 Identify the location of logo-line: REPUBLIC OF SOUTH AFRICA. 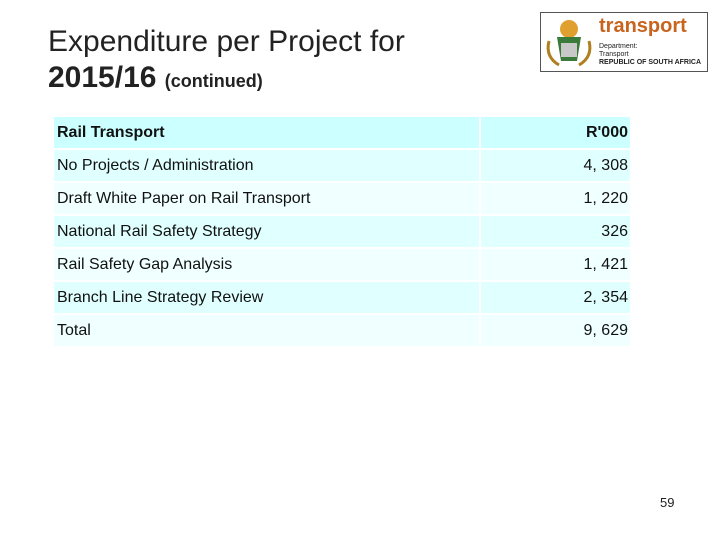
(650, 62).